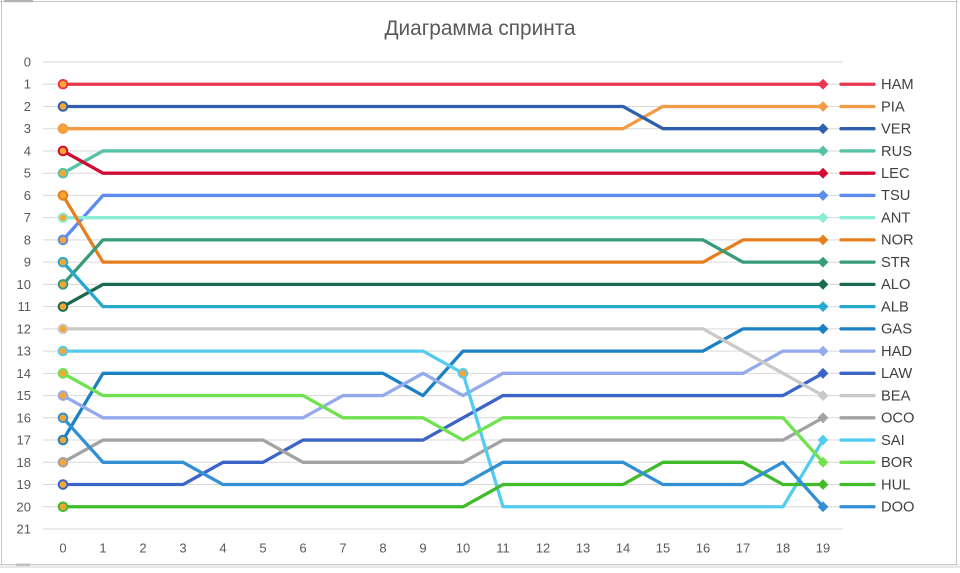  I want to click on svg-text: ALB, so click(895, 307).